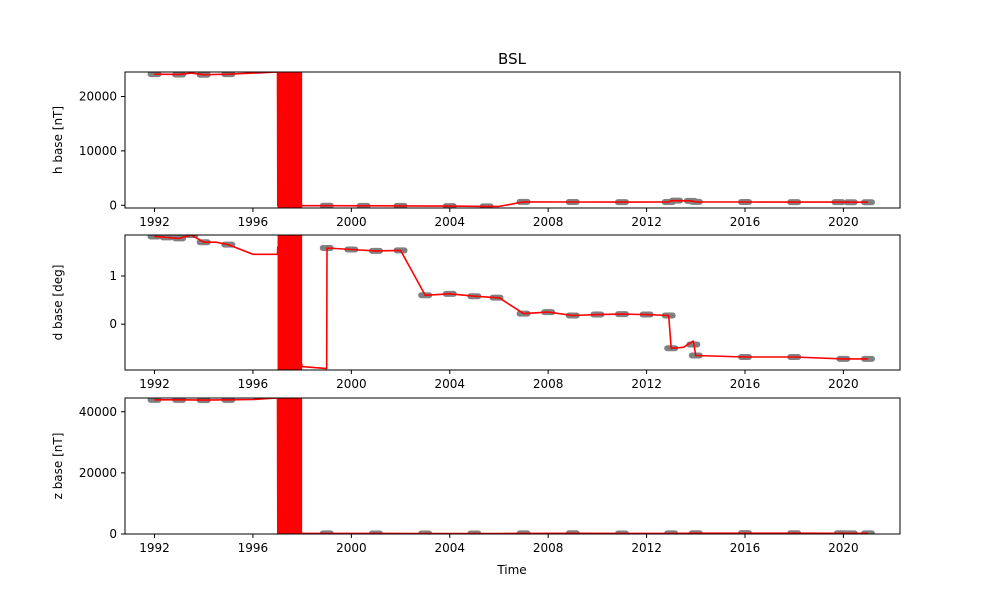 The height and width of the screenshot is (600, 1000). What do you see at coordinates (98, 151) in the screenshot?
I see `y-tick-label: 10000` at bounding box center [98, 151].